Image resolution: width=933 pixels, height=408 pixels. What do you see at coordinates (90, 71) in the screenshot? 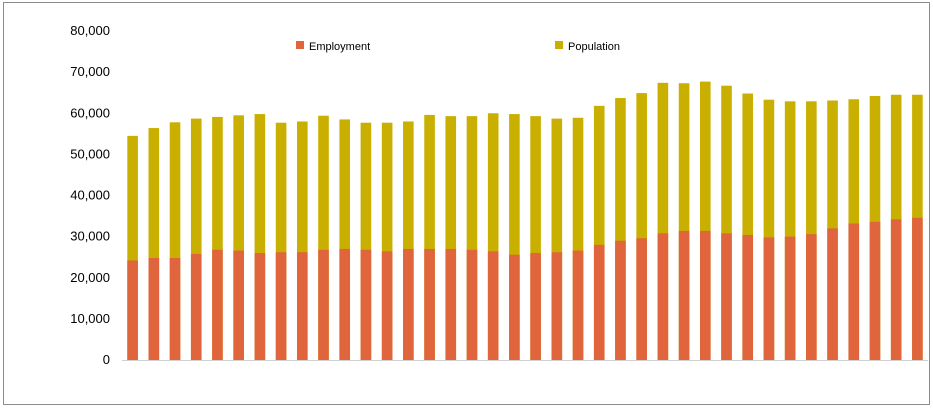
I see `y-tick-label: 70,000` at bounding box center [90, 71].